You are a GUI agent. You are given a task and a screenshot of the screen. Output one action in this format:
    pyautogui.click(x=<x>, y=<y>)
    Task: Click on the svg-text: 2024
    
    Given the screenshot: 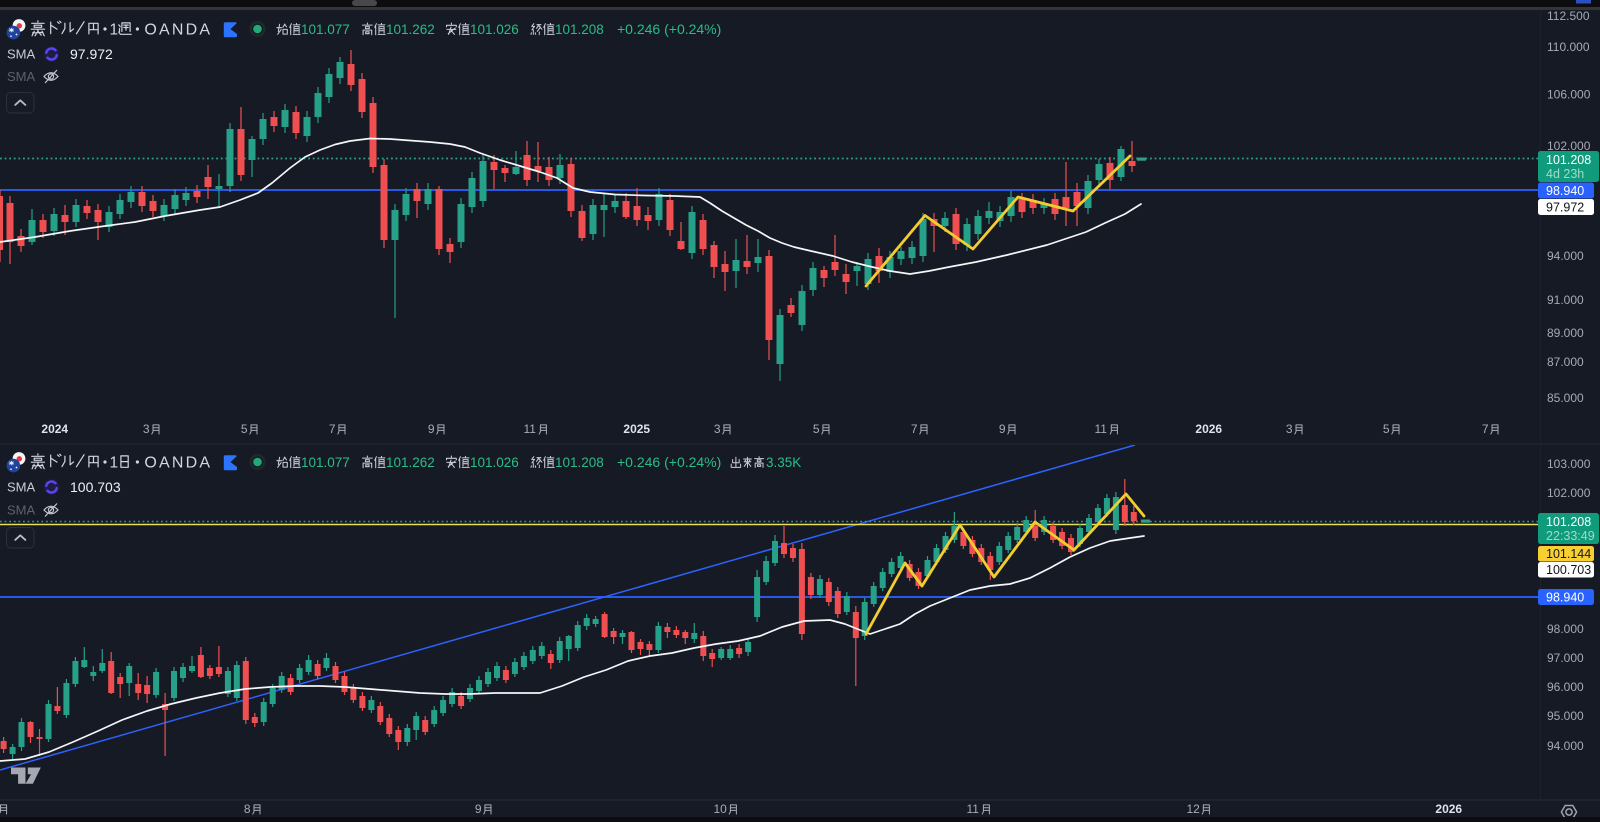 What is the action you would take?
    pyautogui.click(x=54, y=429)
    